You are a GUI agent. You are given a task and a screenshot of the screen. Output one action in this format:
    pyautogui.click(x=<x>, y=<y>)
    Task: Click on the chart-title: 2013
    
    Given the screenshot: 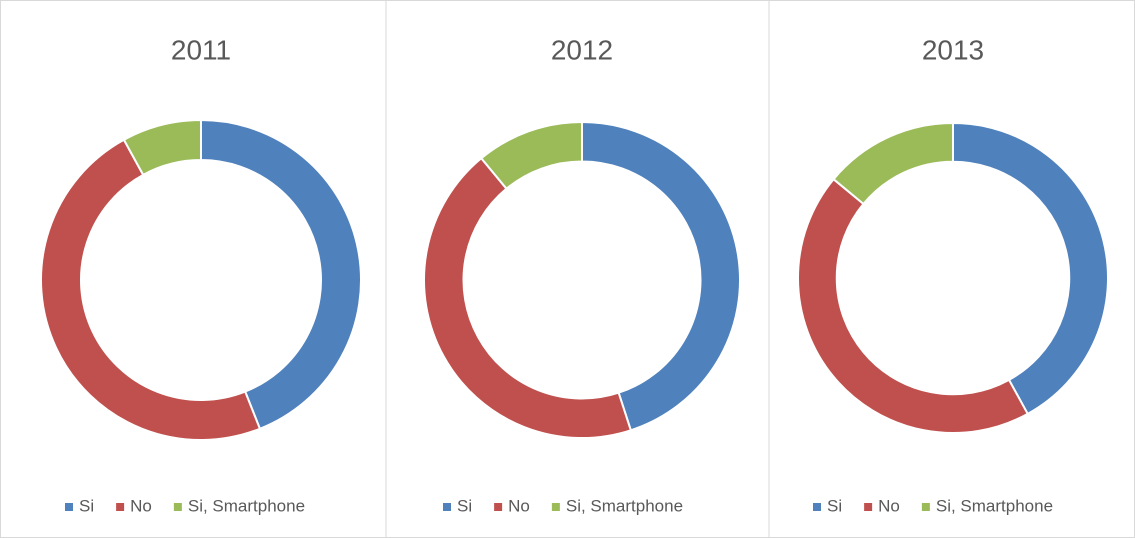 What is the action you would take?
    pyautogui.click(x=953, y=49)
    